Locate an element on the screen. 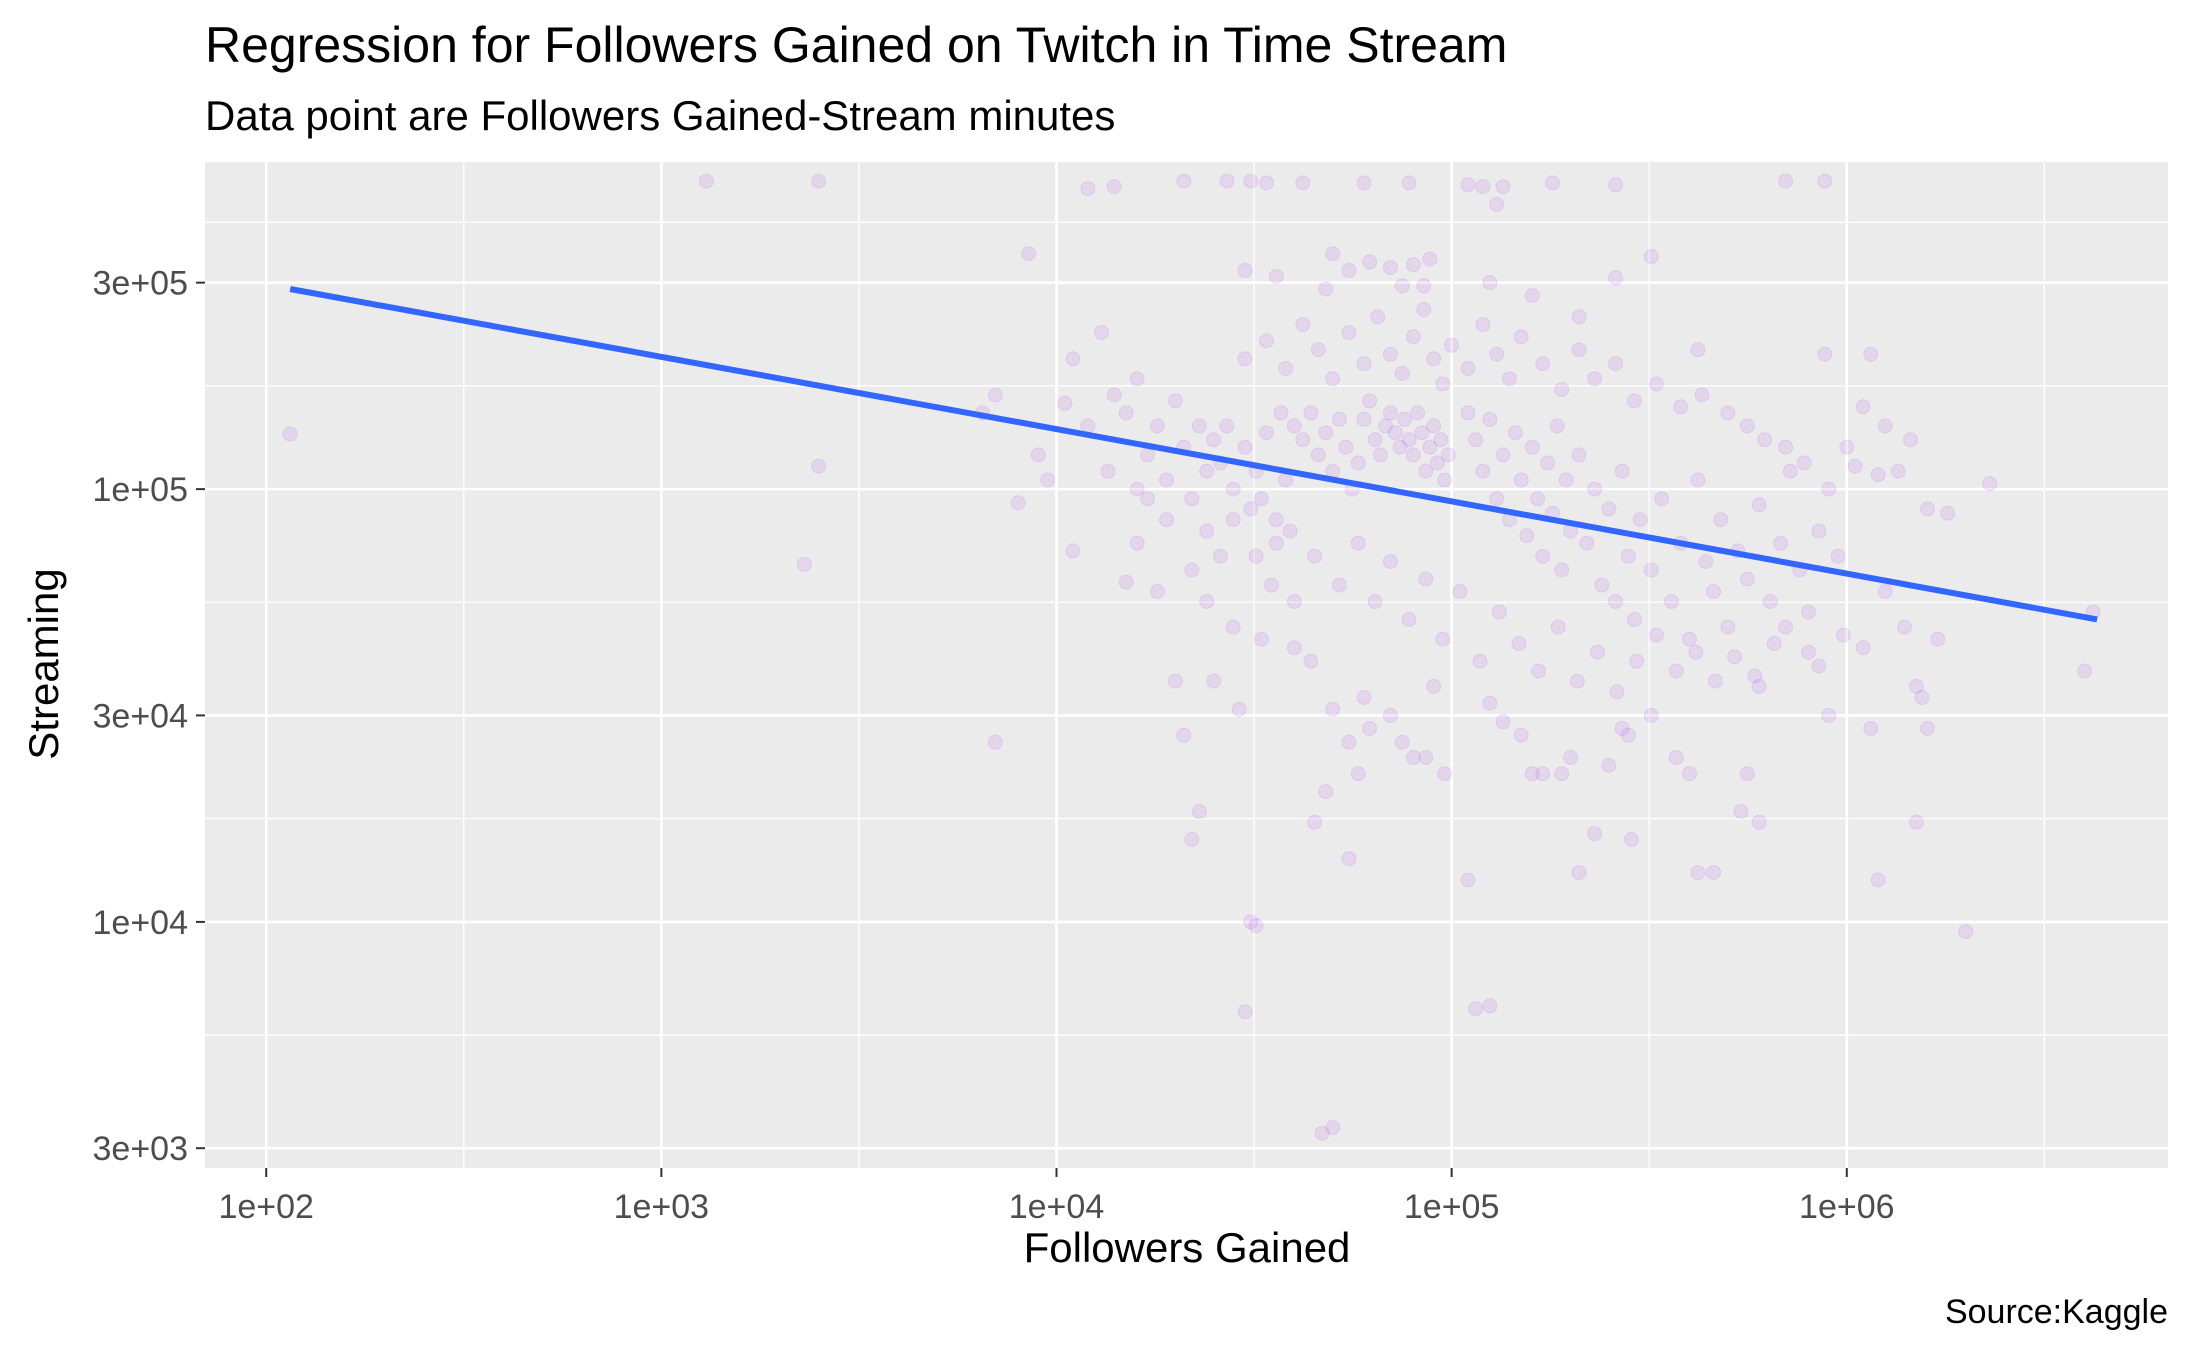 Image resolution: width=2187 pixels, height=1350 pixels. chart-caption: Source:Kaggle is located at coordinates (2056, 1312).